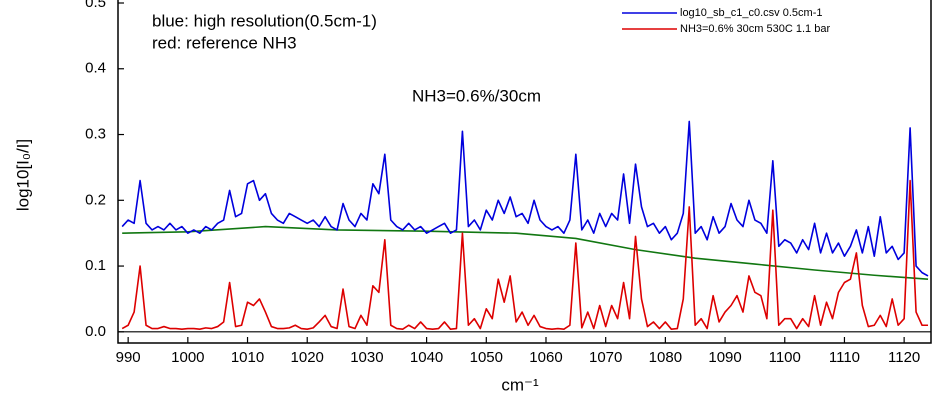 Image resolution: width=939 pixels, height=404 pixels. What do you see at coordinates (476, 95) in the screenshot?
I see `annotation: NH3=0.6%/30cm` at bounding box center [476, 95].